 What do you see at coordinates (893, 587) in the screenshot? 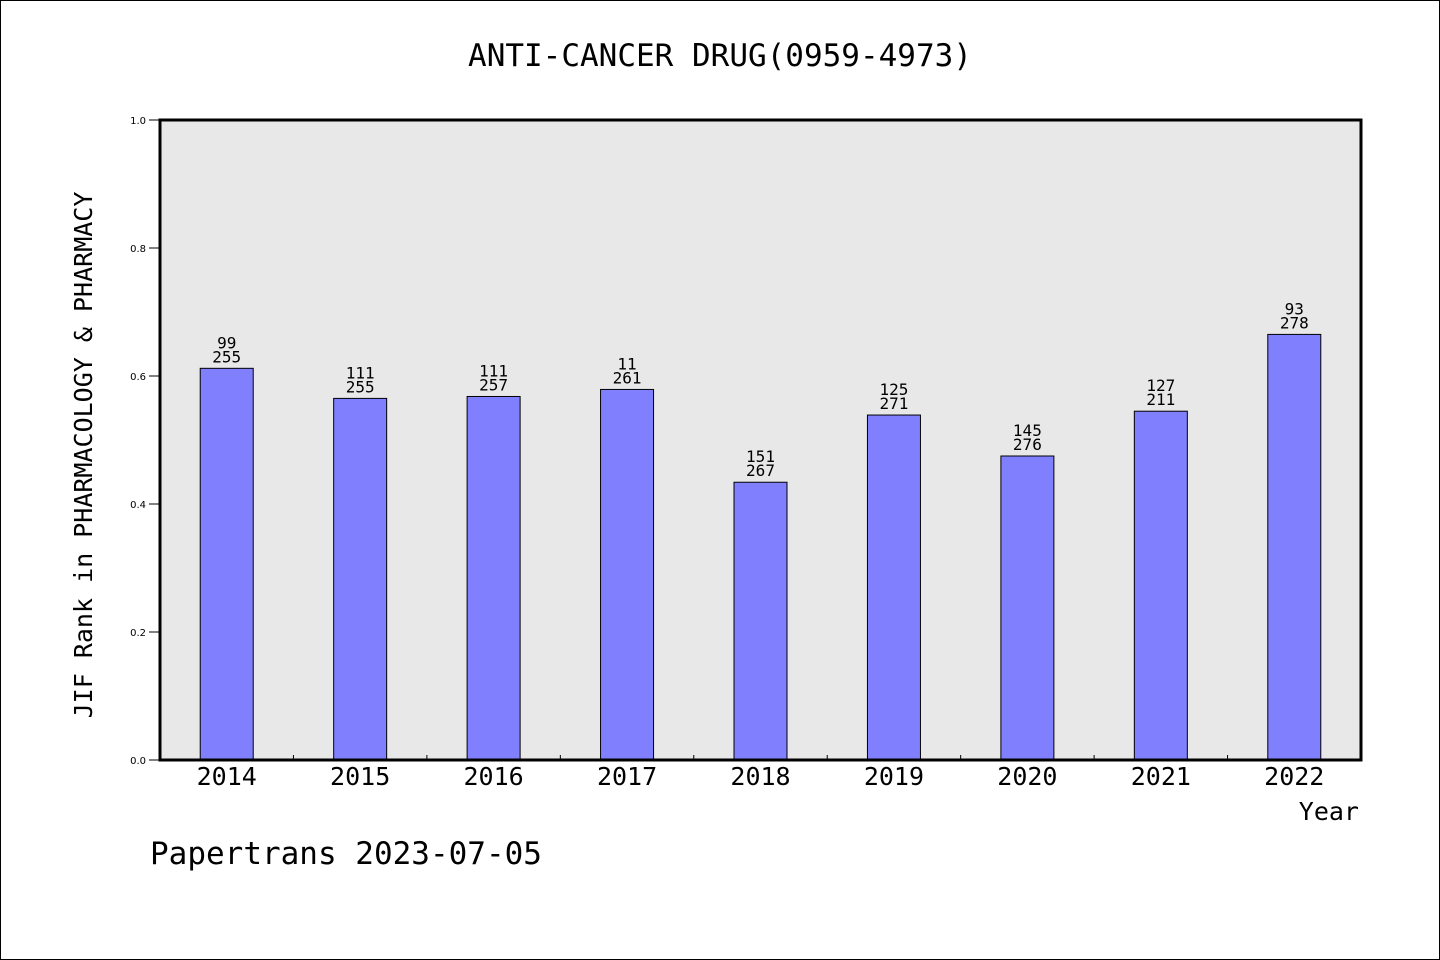
I see `bar-2019` at bounding box center [893, 587].